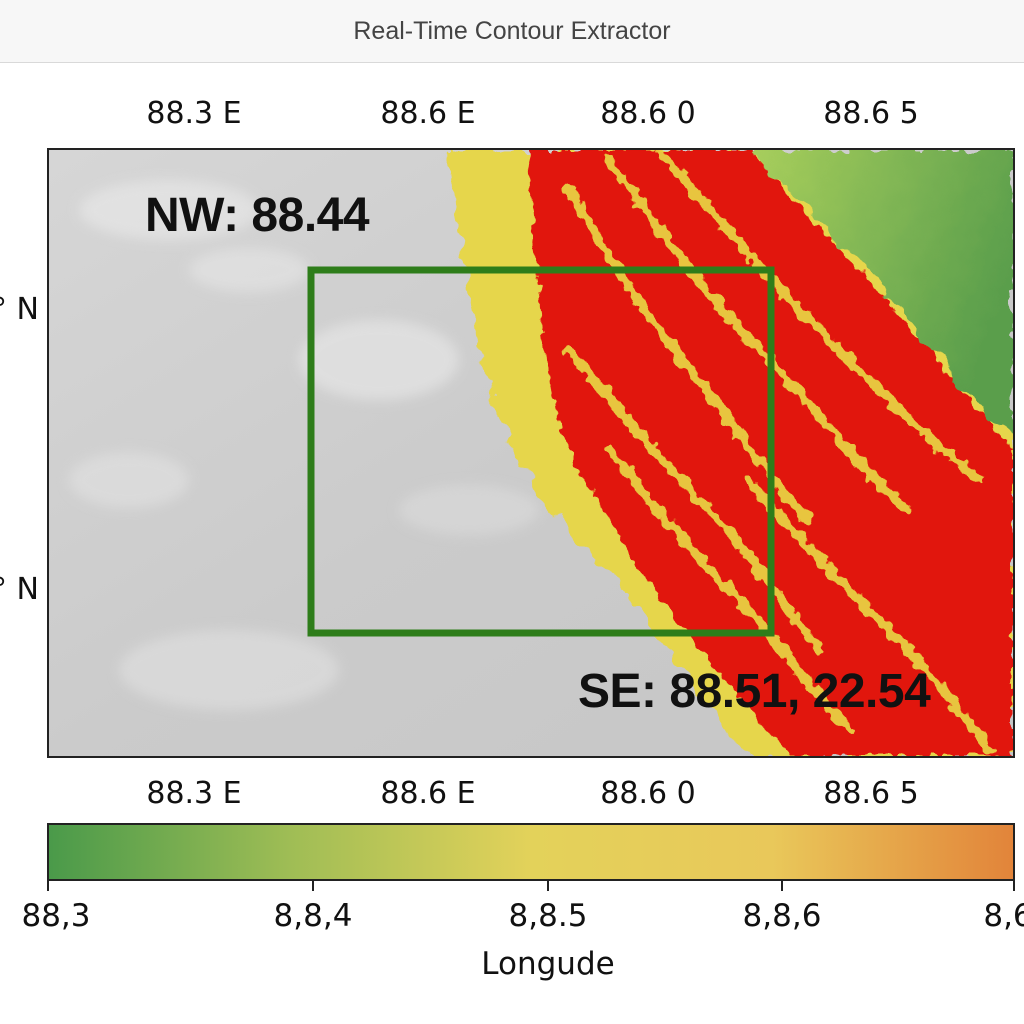 This screenshot has height=1024, width=1024. I want to click on se-corner-label: SE: 88.51, 22.54, so click(754, 691).